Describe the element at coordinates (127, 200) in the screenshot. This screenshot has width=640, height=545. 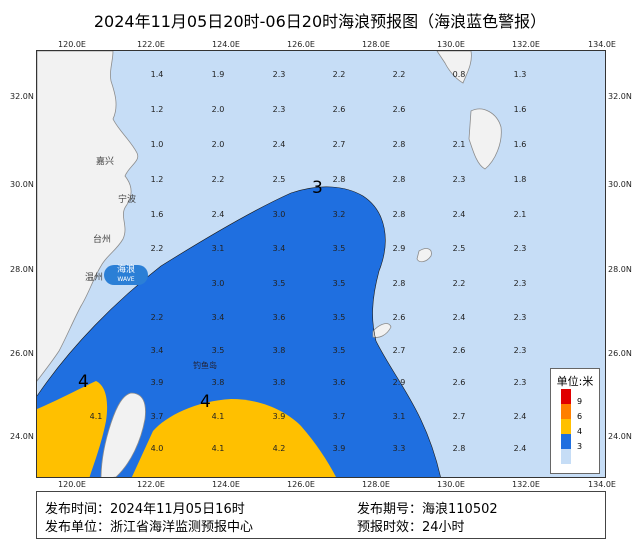
I see `place-label: 宁波` at that location.